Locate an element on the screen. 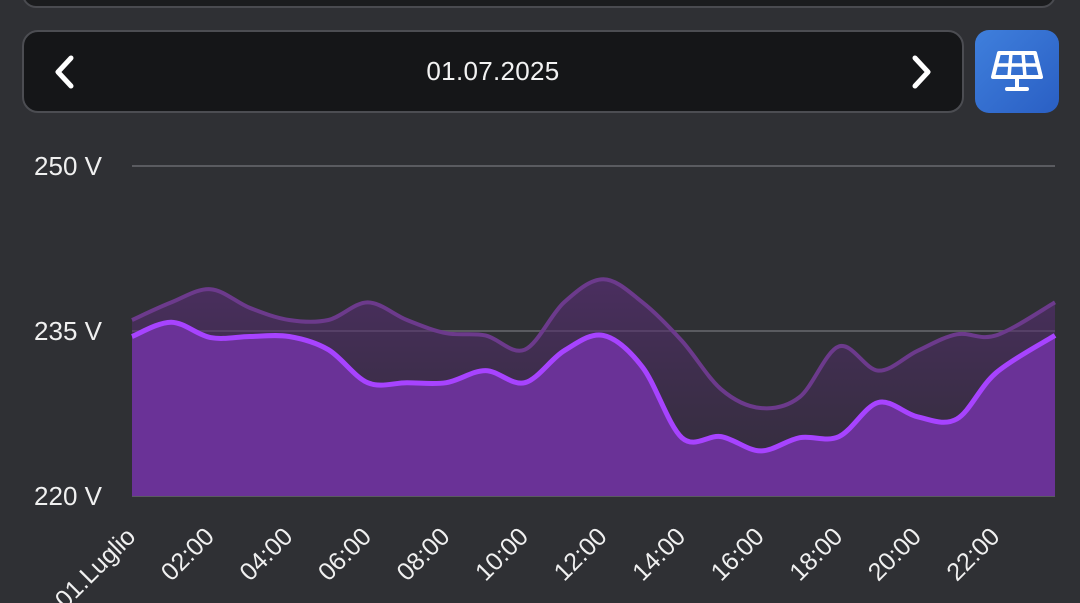 The height and width of the screenshot is (603, 1080). x-tick-label: 14:00 is located at coordinates (659, 554).